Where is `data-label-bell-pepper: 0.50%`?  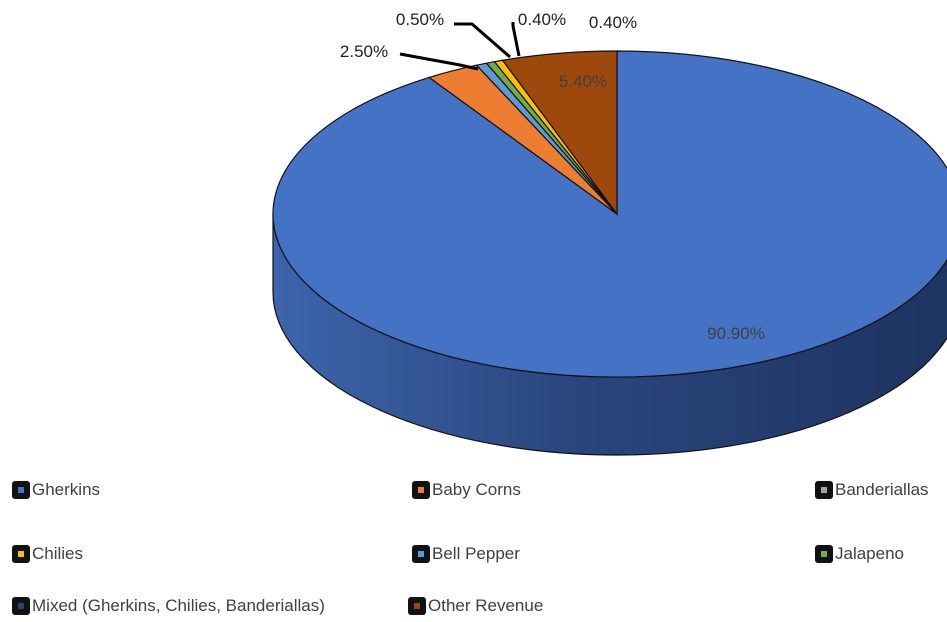 data-label-bell-pepper: 0.50% is located at coordinates (420, 19).